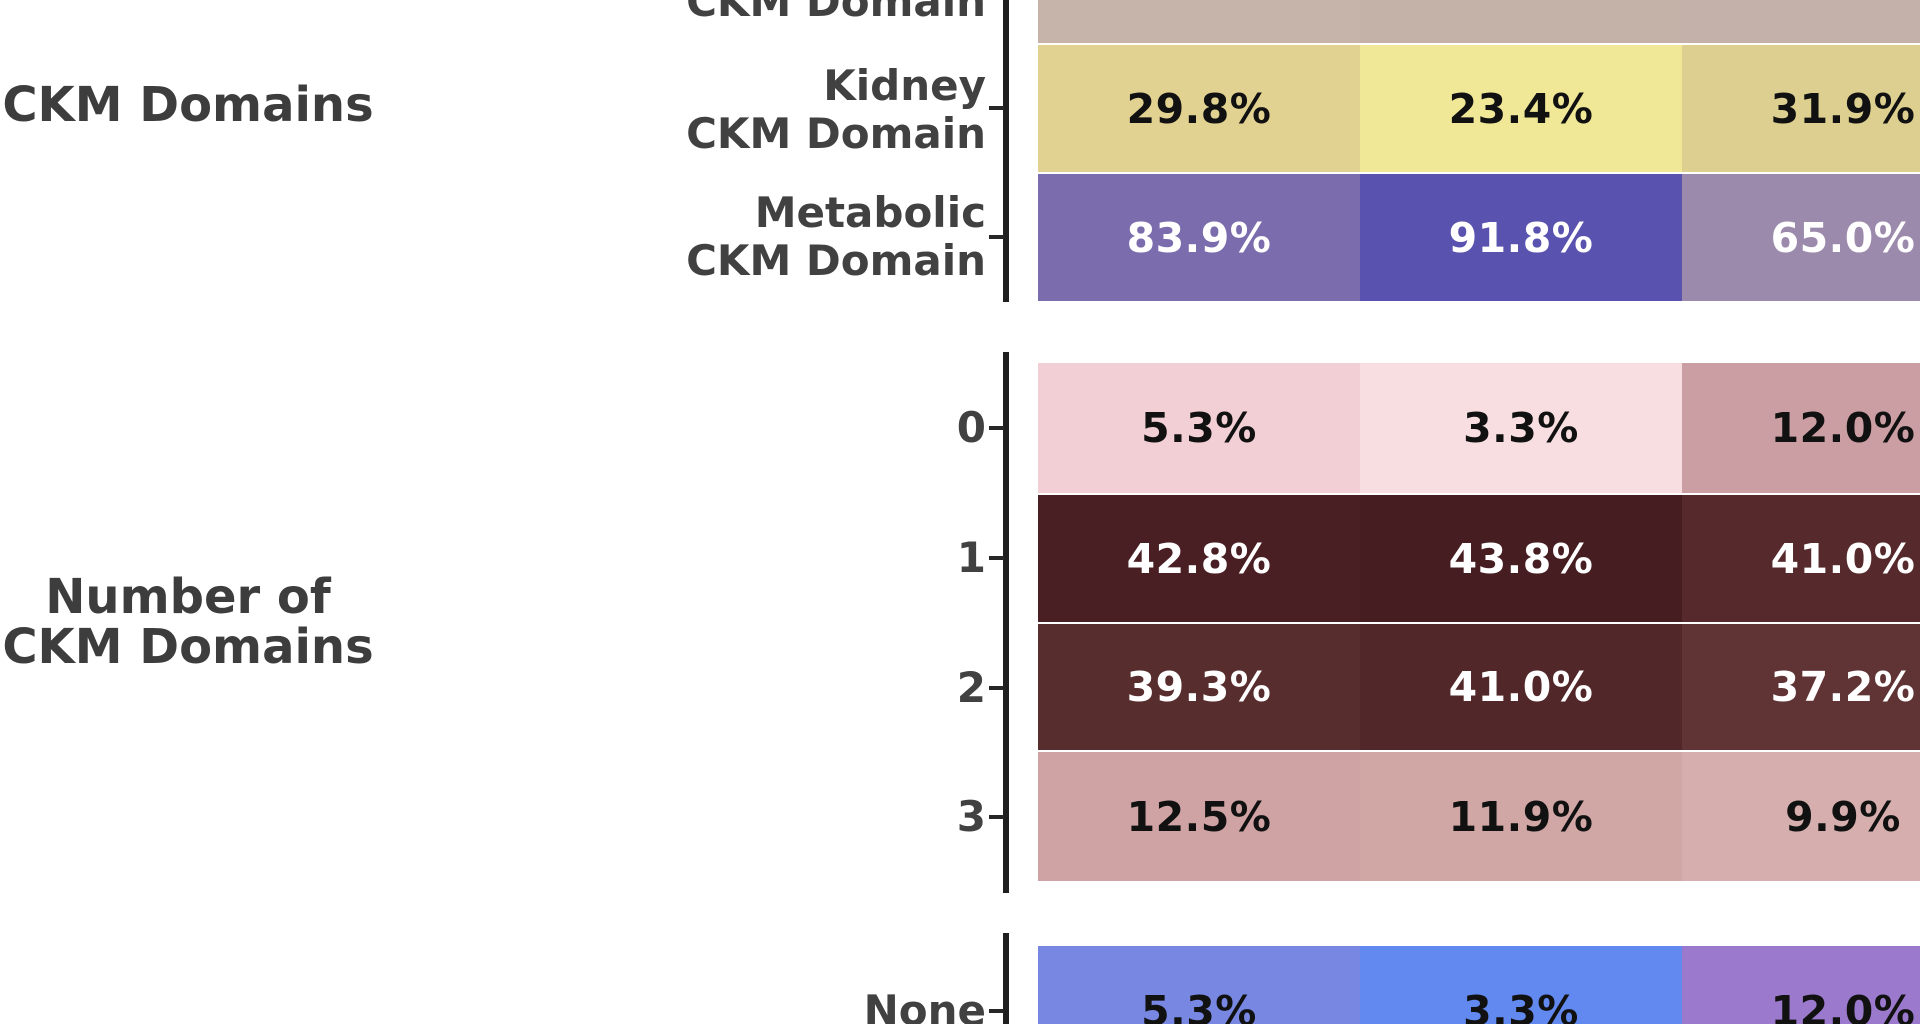  I want to click on row-label-line: Metabolic, so click(870, 212).